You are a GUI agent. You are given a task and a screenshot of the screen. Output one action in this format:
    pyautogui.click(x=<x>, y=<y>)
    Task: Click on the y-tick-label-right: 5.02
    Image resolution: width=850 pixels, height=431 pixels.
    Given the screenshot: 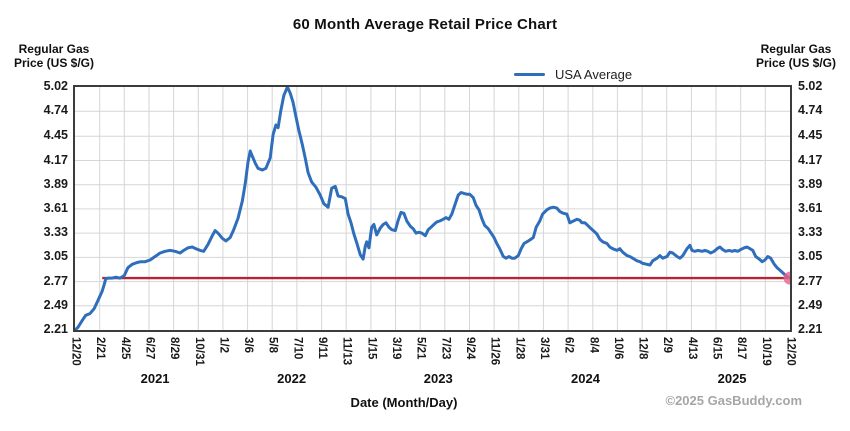 What is the action you would take?
    pyautogui.click(x=810, y=86)
    